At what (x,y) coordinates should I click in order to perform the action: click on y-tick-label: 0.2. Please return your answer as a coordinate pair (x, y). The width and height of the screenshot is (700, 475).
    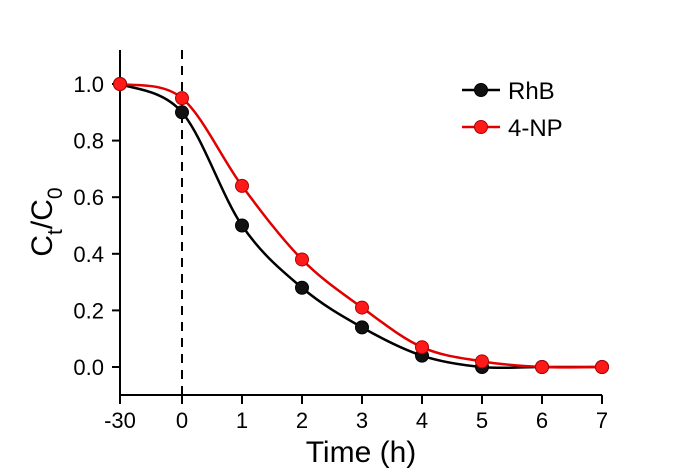
    Looking at the image, I should click on (88, 310).